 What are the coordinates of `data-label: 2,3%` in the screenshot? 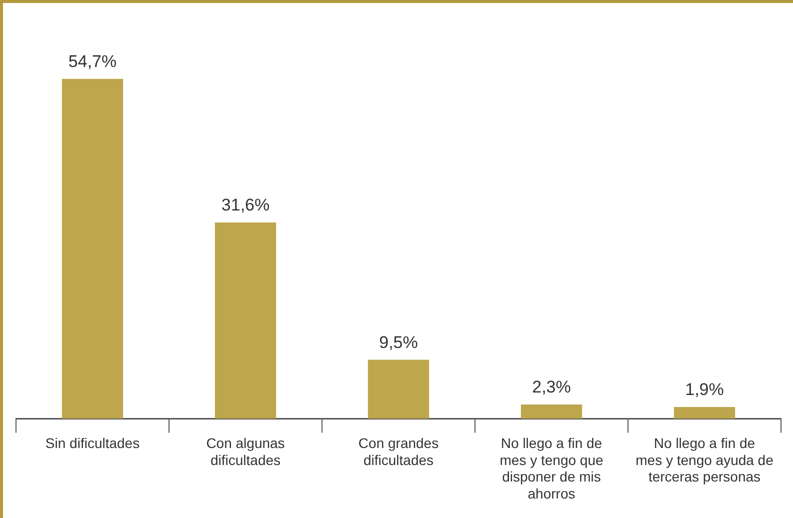 It's located at (551, 387).